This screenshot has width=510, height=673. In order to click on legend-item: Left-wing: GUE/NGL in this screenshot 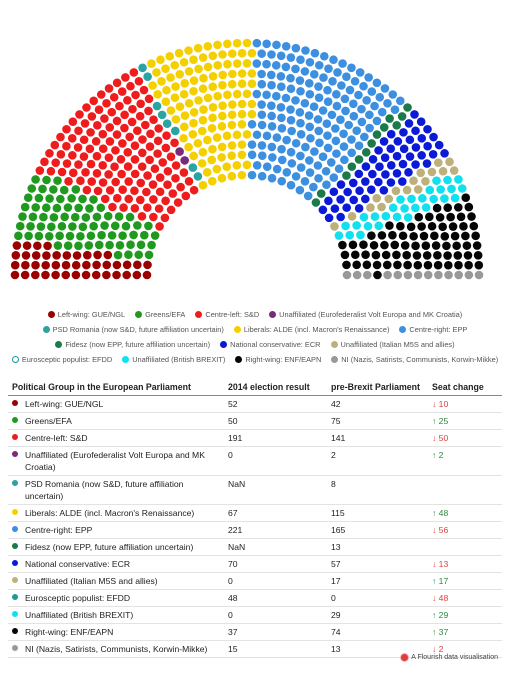, I will do `click(86, 314)`.